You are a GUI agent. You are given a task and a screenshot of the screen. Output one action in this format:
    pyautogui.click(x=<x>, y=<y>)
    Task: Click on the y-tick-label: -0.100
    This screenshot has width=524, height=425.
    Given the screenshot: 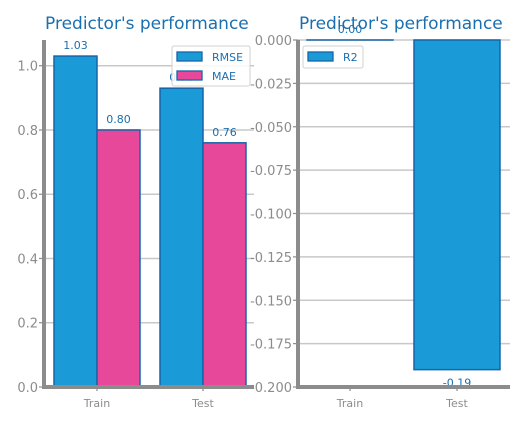 What is the action you would take?
    pyautogui.click(x=271, y=215)
    